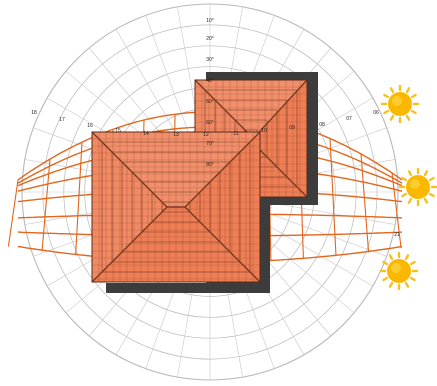 Image resolution: width=437 pixels, height=386 pixels. What do you see at coordinates (62, 120) in the screenshot?
I see `hour-label: 17` at bounding box center [62, 120].